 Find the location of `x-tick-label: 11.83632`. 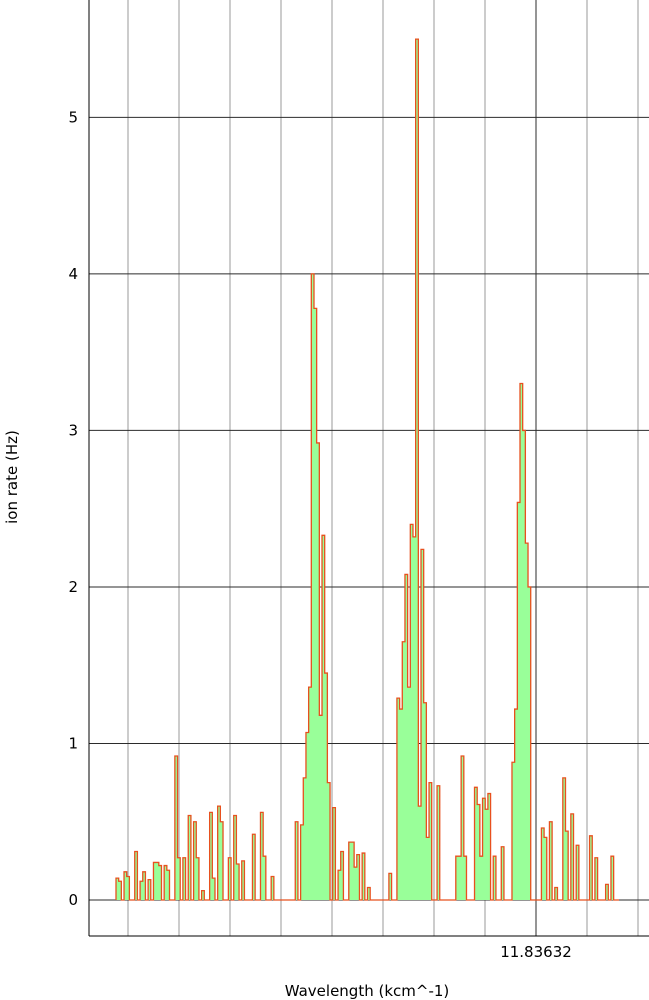

x-tick-label: 11.83632 is located at coordinates (536, 952).